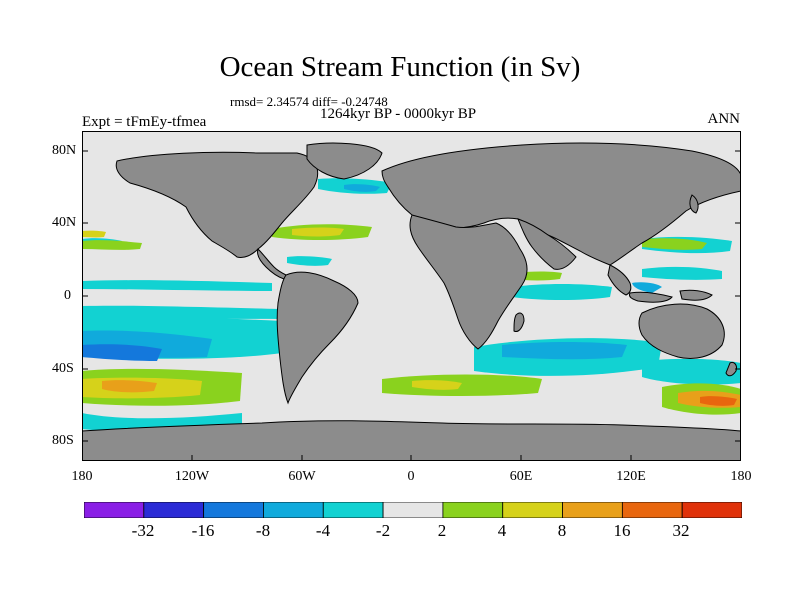 The image size is (800, 600). Describe the element at coordinates (63, 440) in the screenshot. I see `lat-label-80s: 80S` at that location.